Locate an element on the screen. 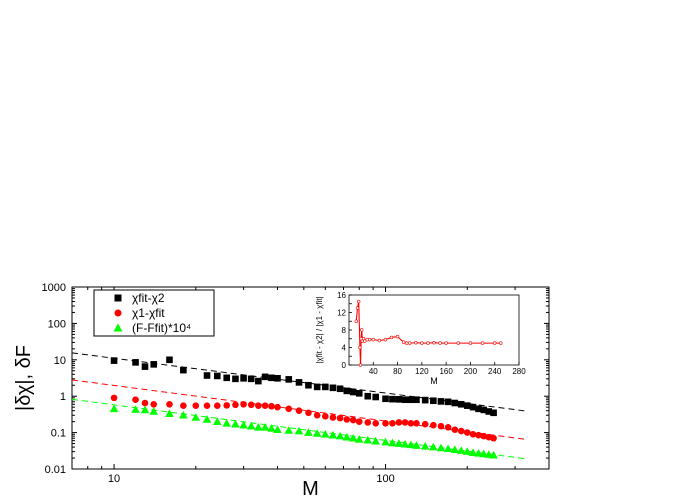 This screenshot has height=498, width=692. y-tick-label: 0.1 is located at coordinates (58, 434).